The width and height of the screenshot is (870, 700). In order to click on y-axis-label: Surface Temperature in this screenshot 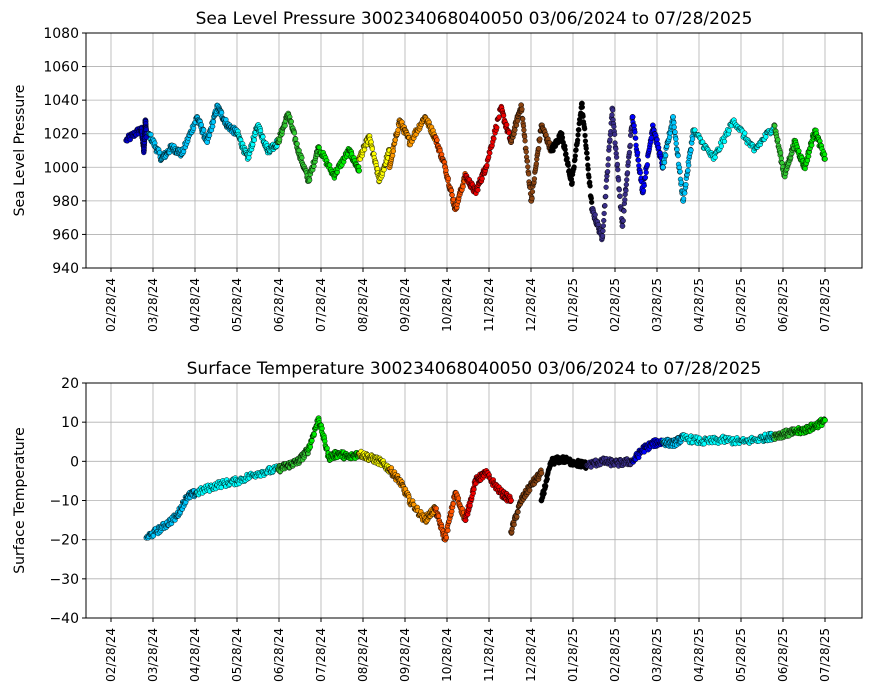, I will do `click(20, 500)`.